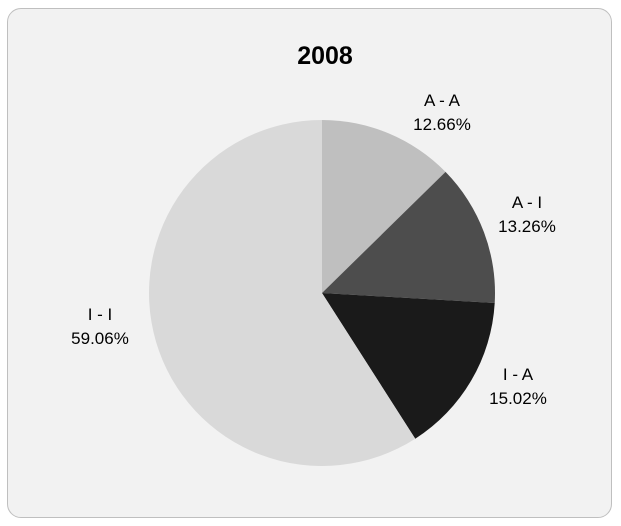  What do you see at coordinates (518, 374) in the screenshot?
I see `slice-category-label: I - A` at bounding box center [518, 374].